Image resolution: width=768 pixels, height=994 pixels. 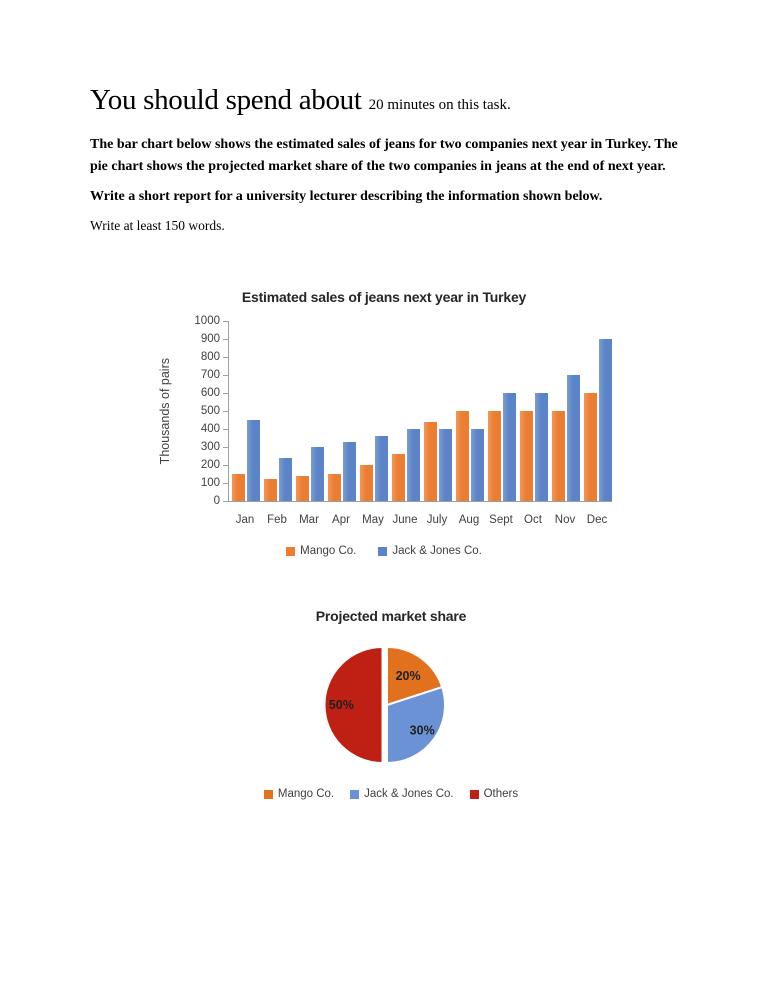 I want to click on bar-mango-co-feb, so click(x=270, y=490).